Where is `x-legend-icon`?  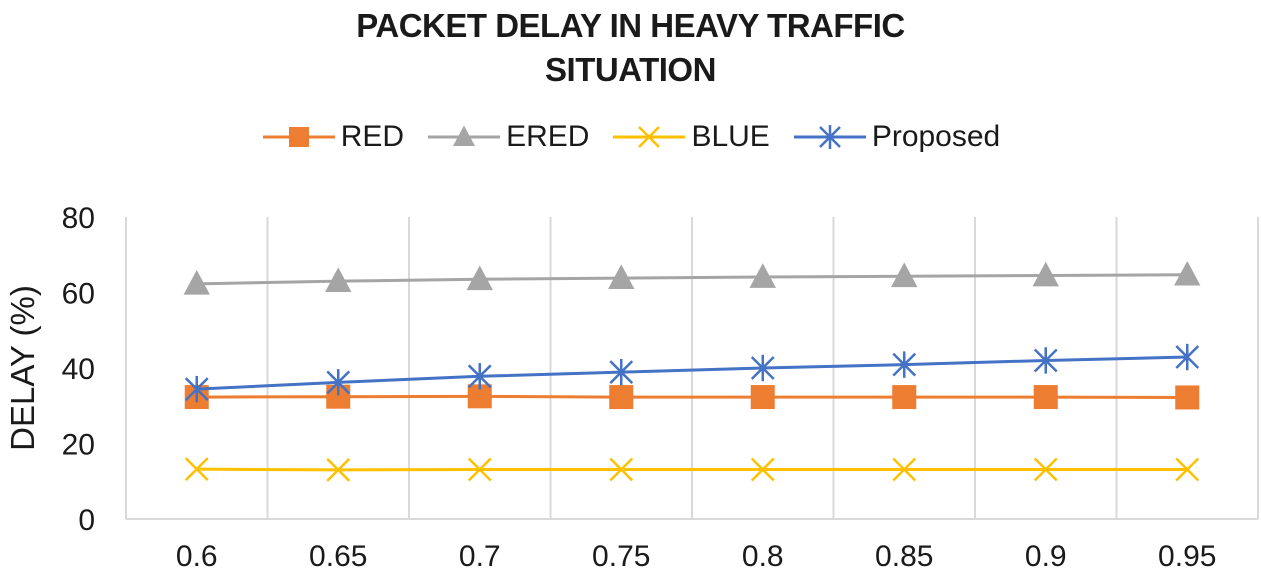
x-legend-icon is located at coordinates (649, 137).